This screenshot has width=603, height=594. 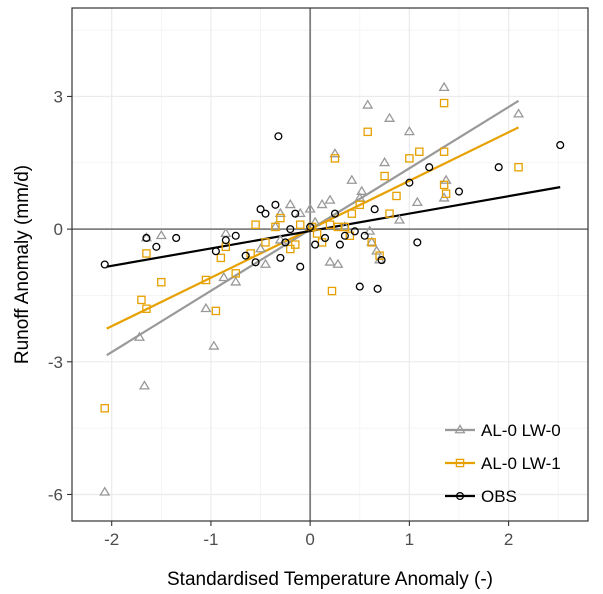 I want to click on legend-key-marker-obs, so click(x=460, y=496).